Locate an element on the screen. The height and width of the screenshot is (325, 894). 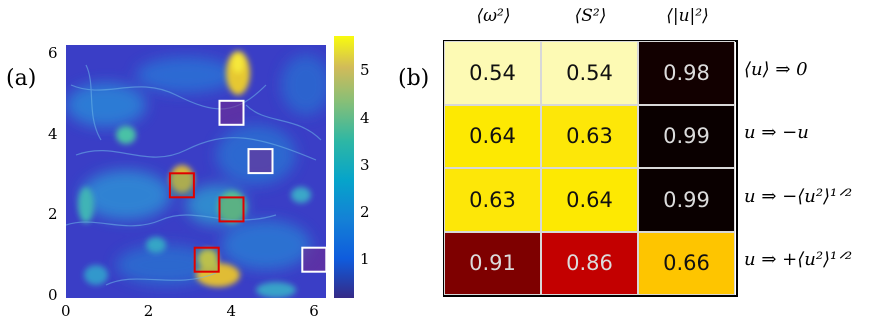
column-header: ⟨|u|²⟩ is located at coordinates (687, 16).